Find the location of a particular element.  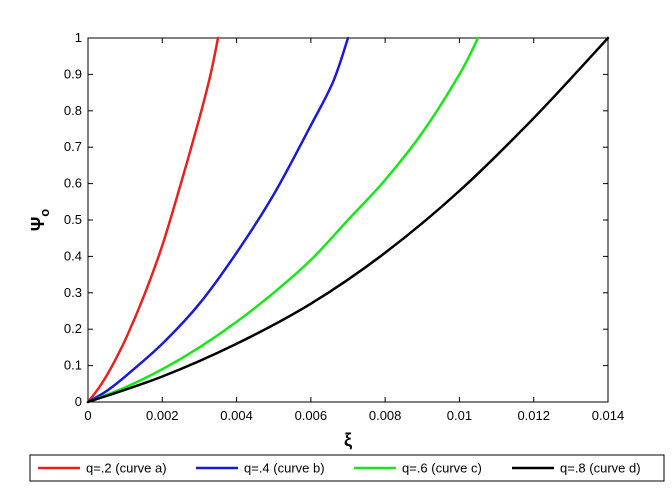

x-tick-label: 0.012 is located at coordinates (533, 415).